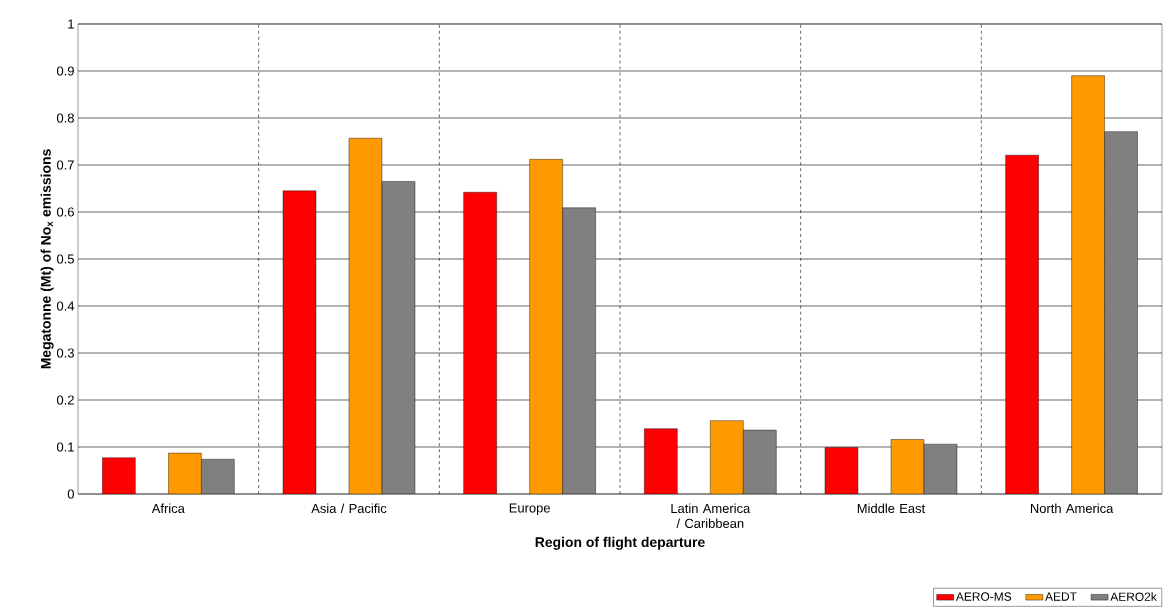  What do you see at coordinates (1061, 596) in the screenshot?
I see `legend-label: AEDT` at bounding box center [1061, 596].